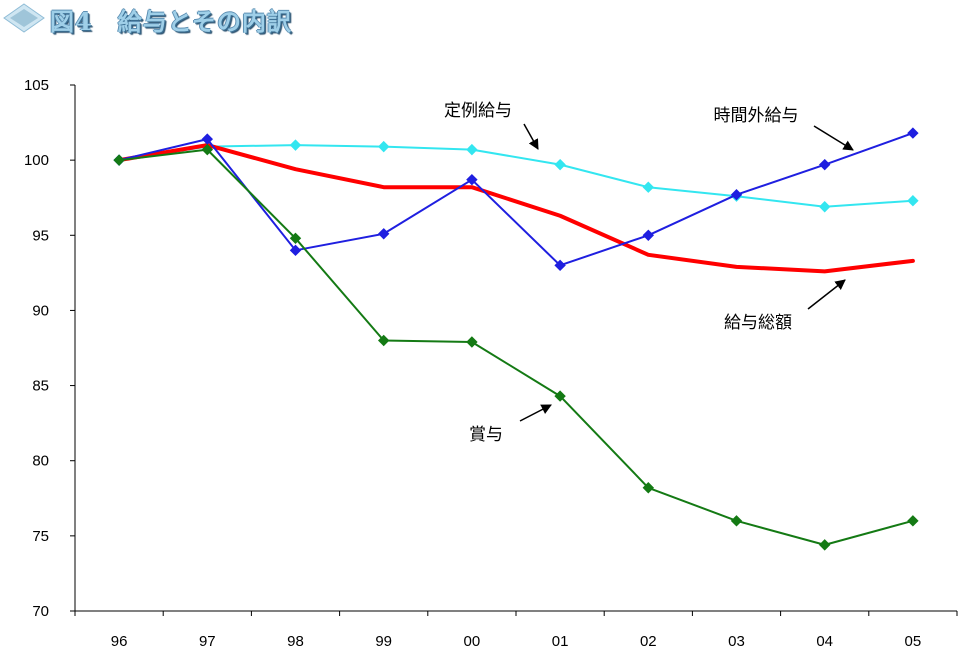 Image resolution: width=959 pixels, height=647 pixels. What do you see at coordinates (40, 461) in the screenshot?
I see `y-tick-label: 80` at bounding box center [40, 461].